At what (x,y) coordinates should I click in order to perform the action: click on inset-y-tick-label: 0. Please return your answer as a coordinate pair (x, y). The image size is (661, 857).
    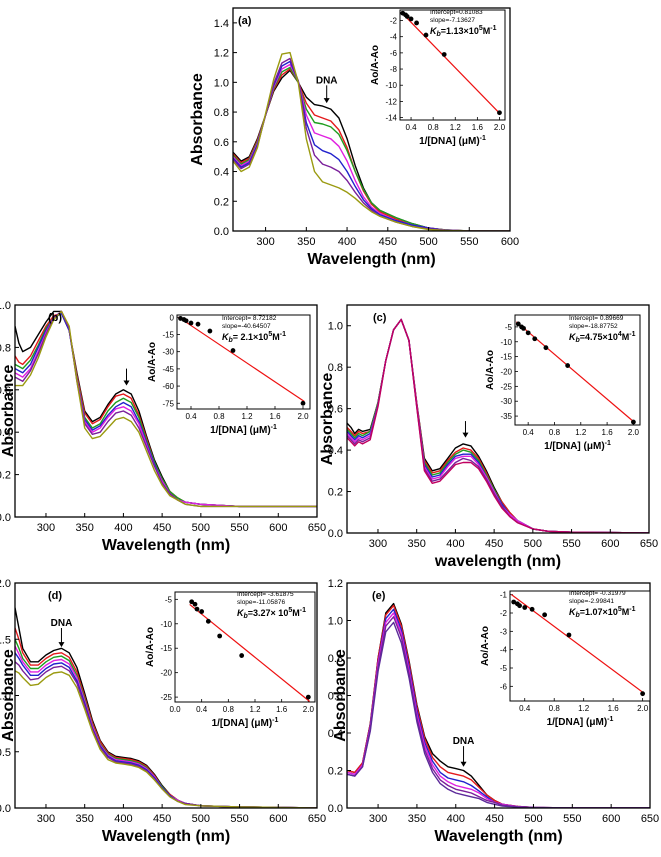
    Looking at the image, I should click on (172, 317).